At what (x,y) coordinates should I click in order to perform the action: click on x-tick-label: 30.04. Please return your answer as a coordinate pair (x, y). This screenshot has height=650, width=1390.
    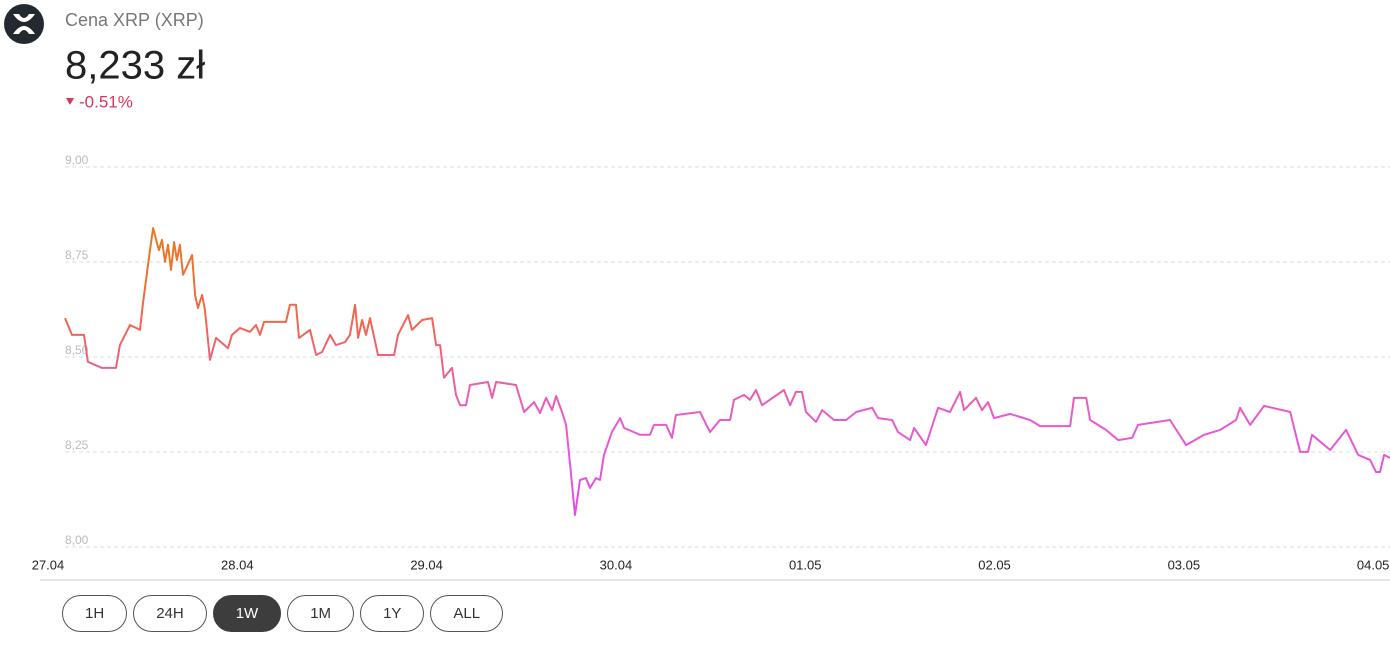
    Looking at the image, I should click on (616, 564).